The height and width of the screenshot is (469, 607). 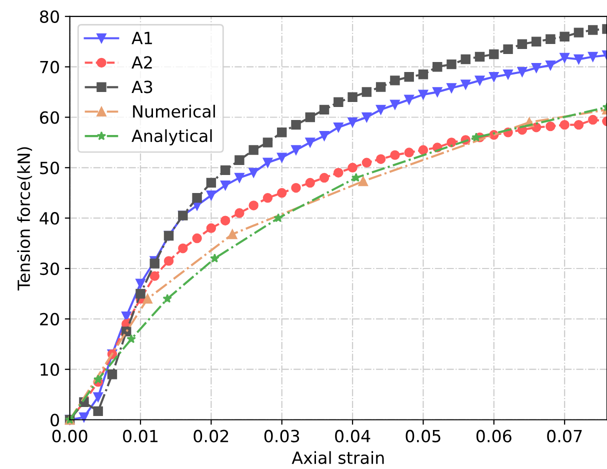 What do you see at coordinates (54, 420) in the screenshot?
I see `y-tick-label: 0` at bounding box center [54, 420].